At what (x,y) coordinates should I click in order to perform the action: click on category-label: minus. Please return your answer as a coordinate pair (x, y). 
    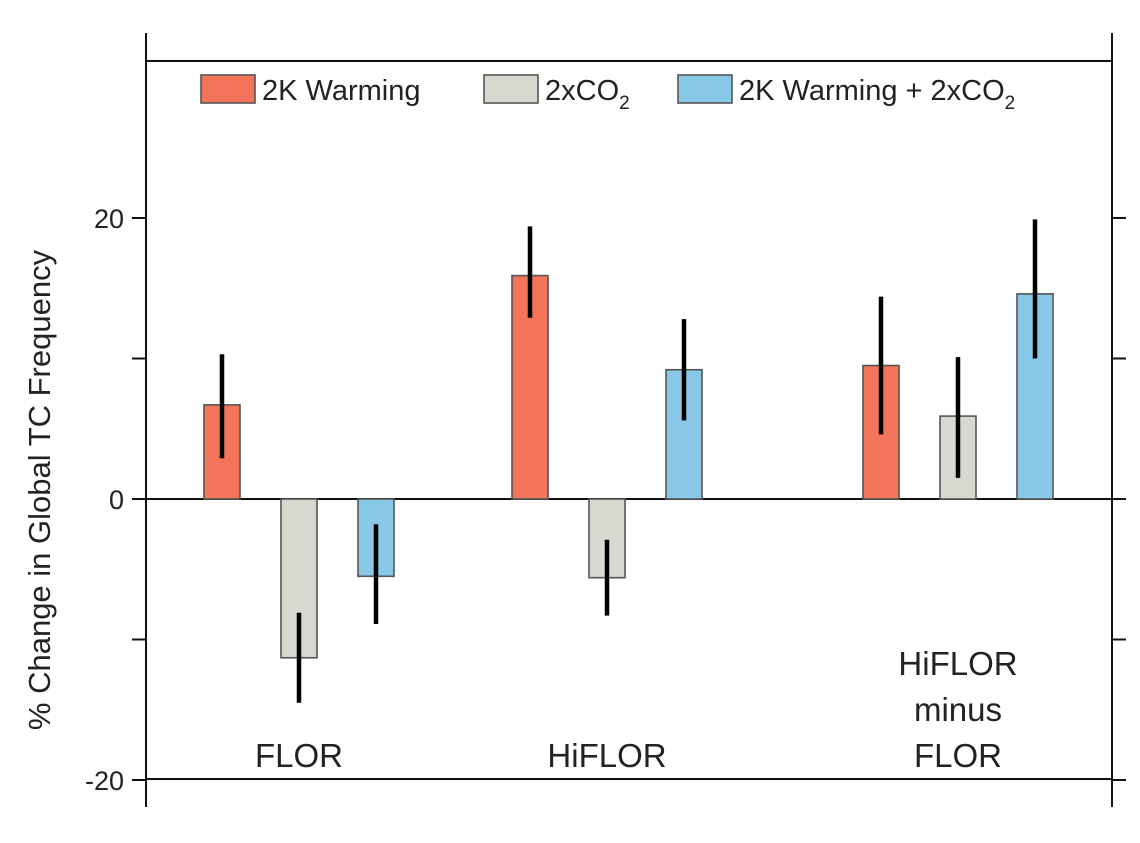
    Looking at the image, I should click on (958, 709).